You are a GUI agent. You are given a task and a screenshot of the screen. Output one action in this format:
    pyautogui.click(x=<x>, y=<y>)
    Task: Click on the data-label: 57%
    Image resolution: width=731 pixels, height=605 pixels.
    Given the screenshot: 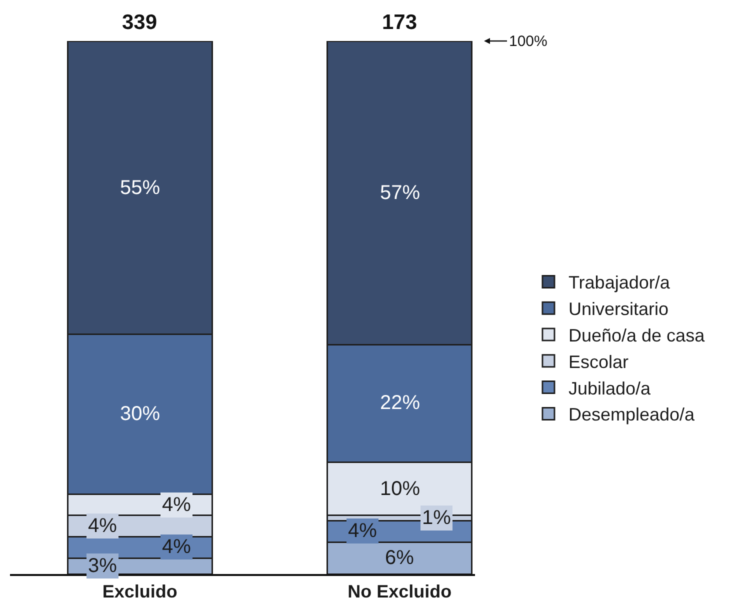 What is the action you would take?
    pyautogui.click(x=400, y=193)
    